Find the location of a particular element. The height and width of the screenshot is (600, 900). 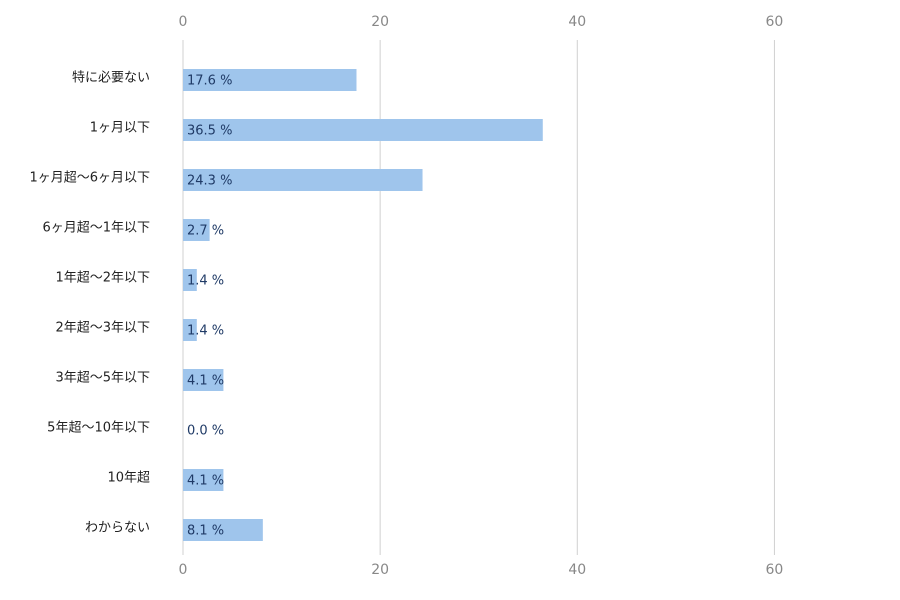

y-tick-label: 10年超 is located at coordinates (128, 478).